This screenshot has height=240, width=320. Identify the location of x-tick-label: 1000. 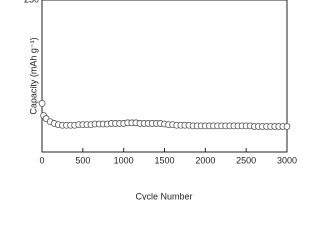
(124, 160).